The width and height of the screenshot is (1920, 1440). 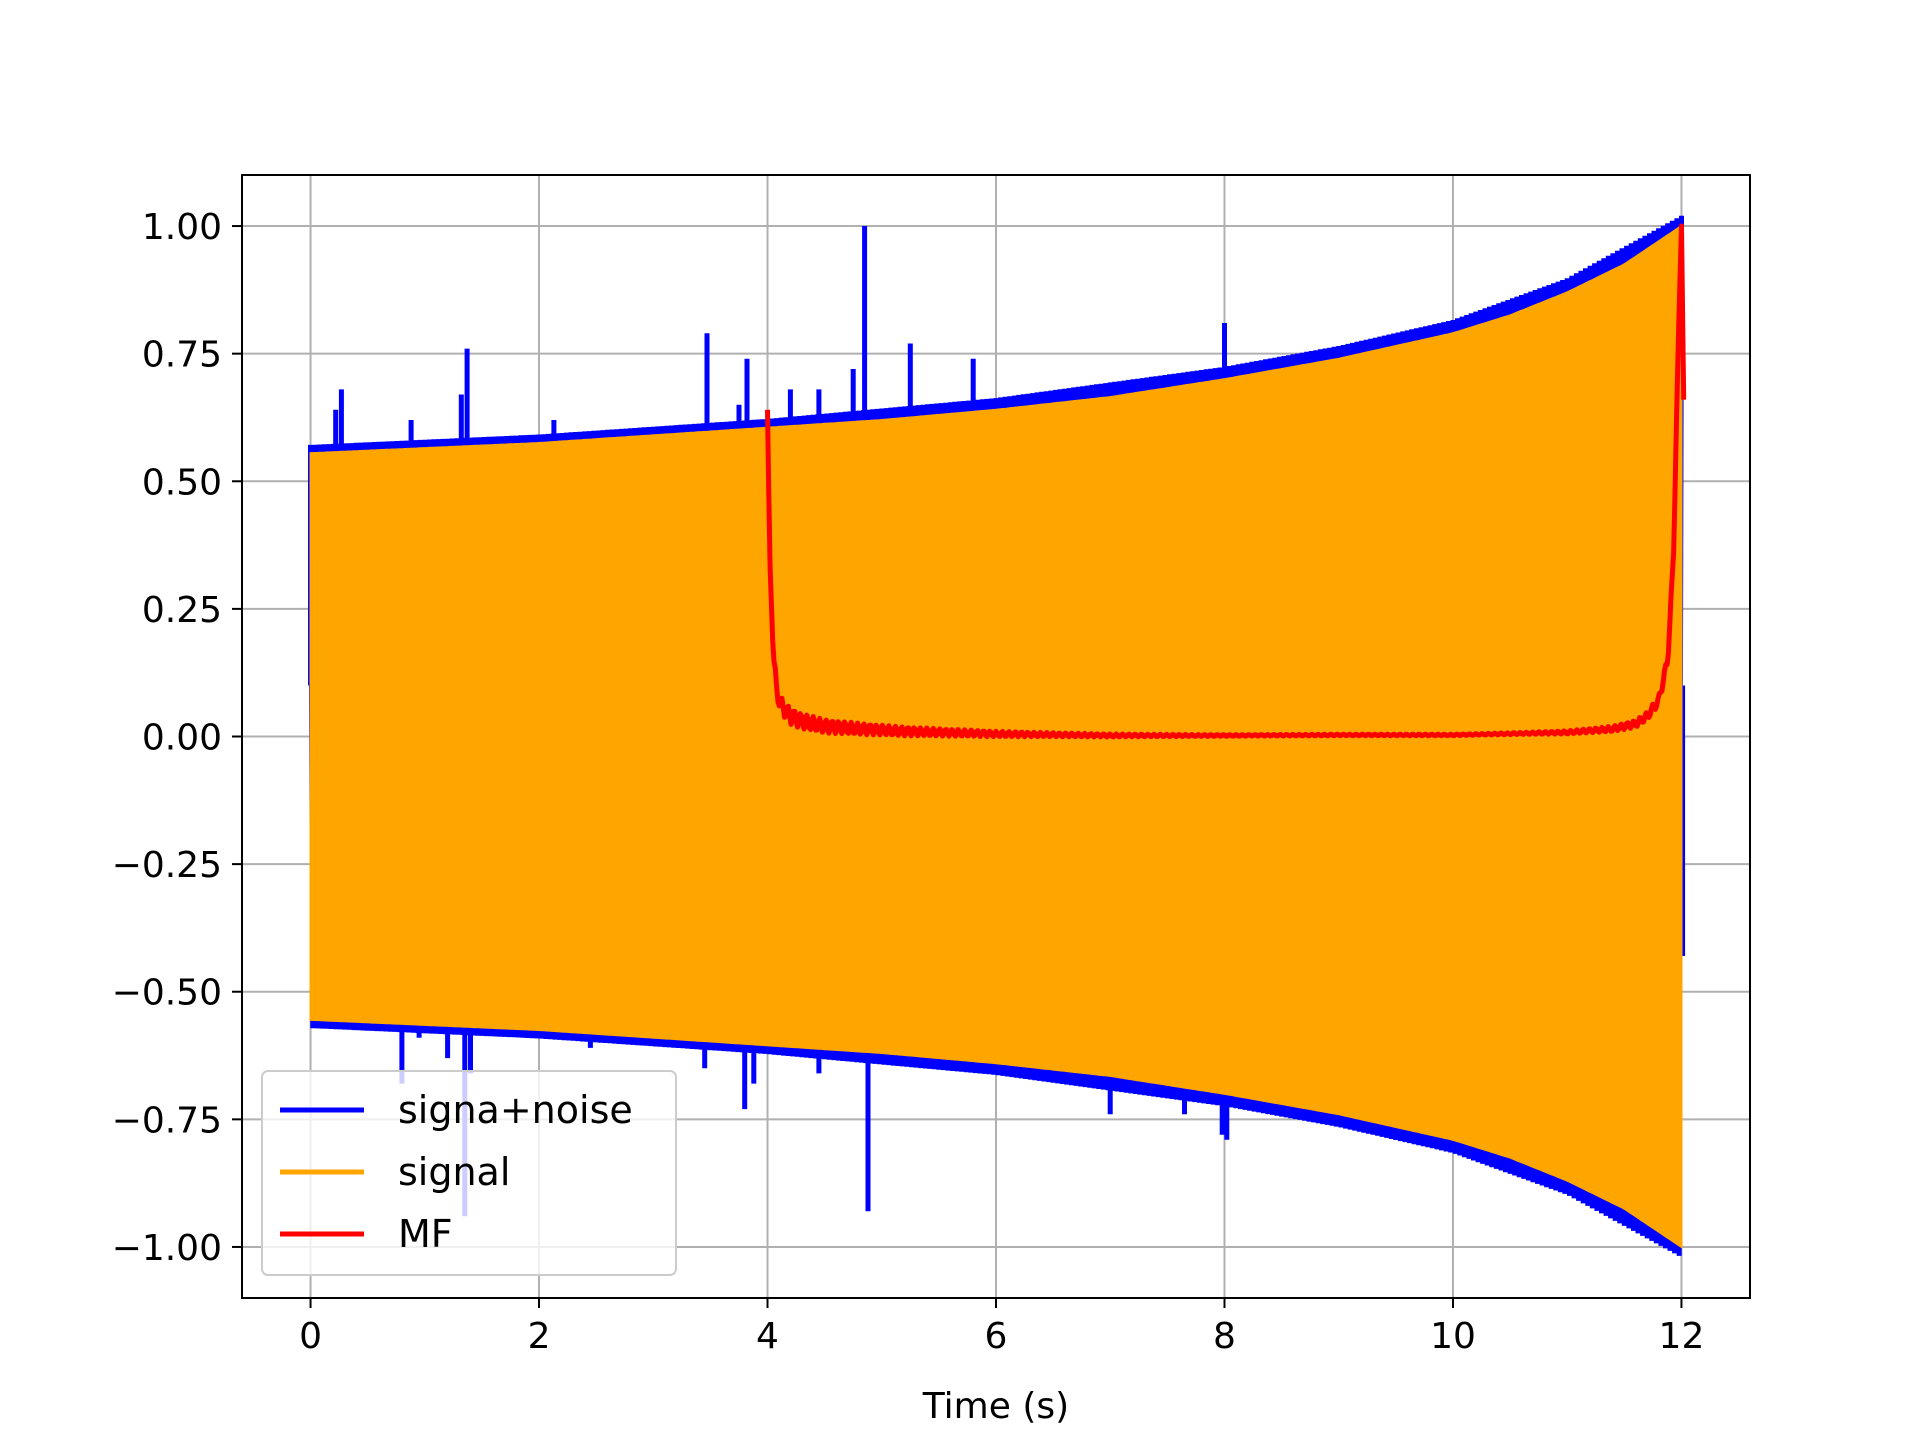 What do you see at coordinates (425, 1234) in the screenshot?
I see `legend-label: MF` at bounding box center [425, 1234].